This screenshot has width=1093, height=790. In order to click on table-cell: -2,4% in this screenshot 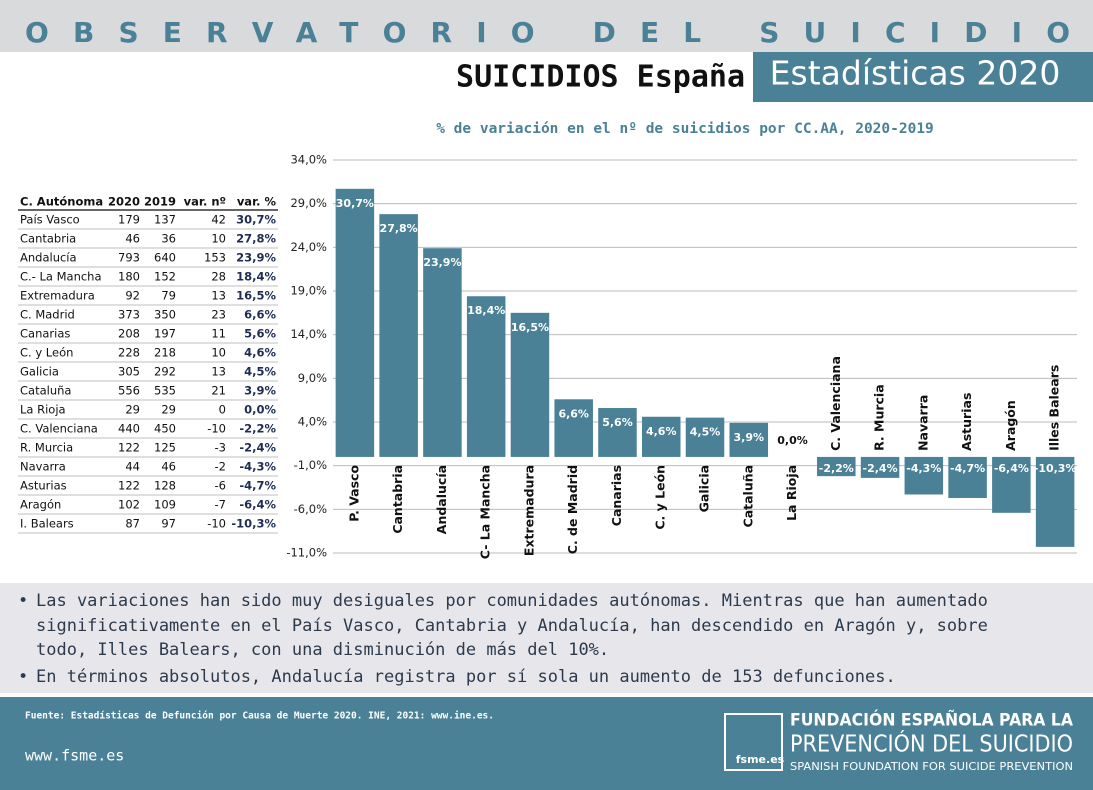, I will do `click(257, 448)`.